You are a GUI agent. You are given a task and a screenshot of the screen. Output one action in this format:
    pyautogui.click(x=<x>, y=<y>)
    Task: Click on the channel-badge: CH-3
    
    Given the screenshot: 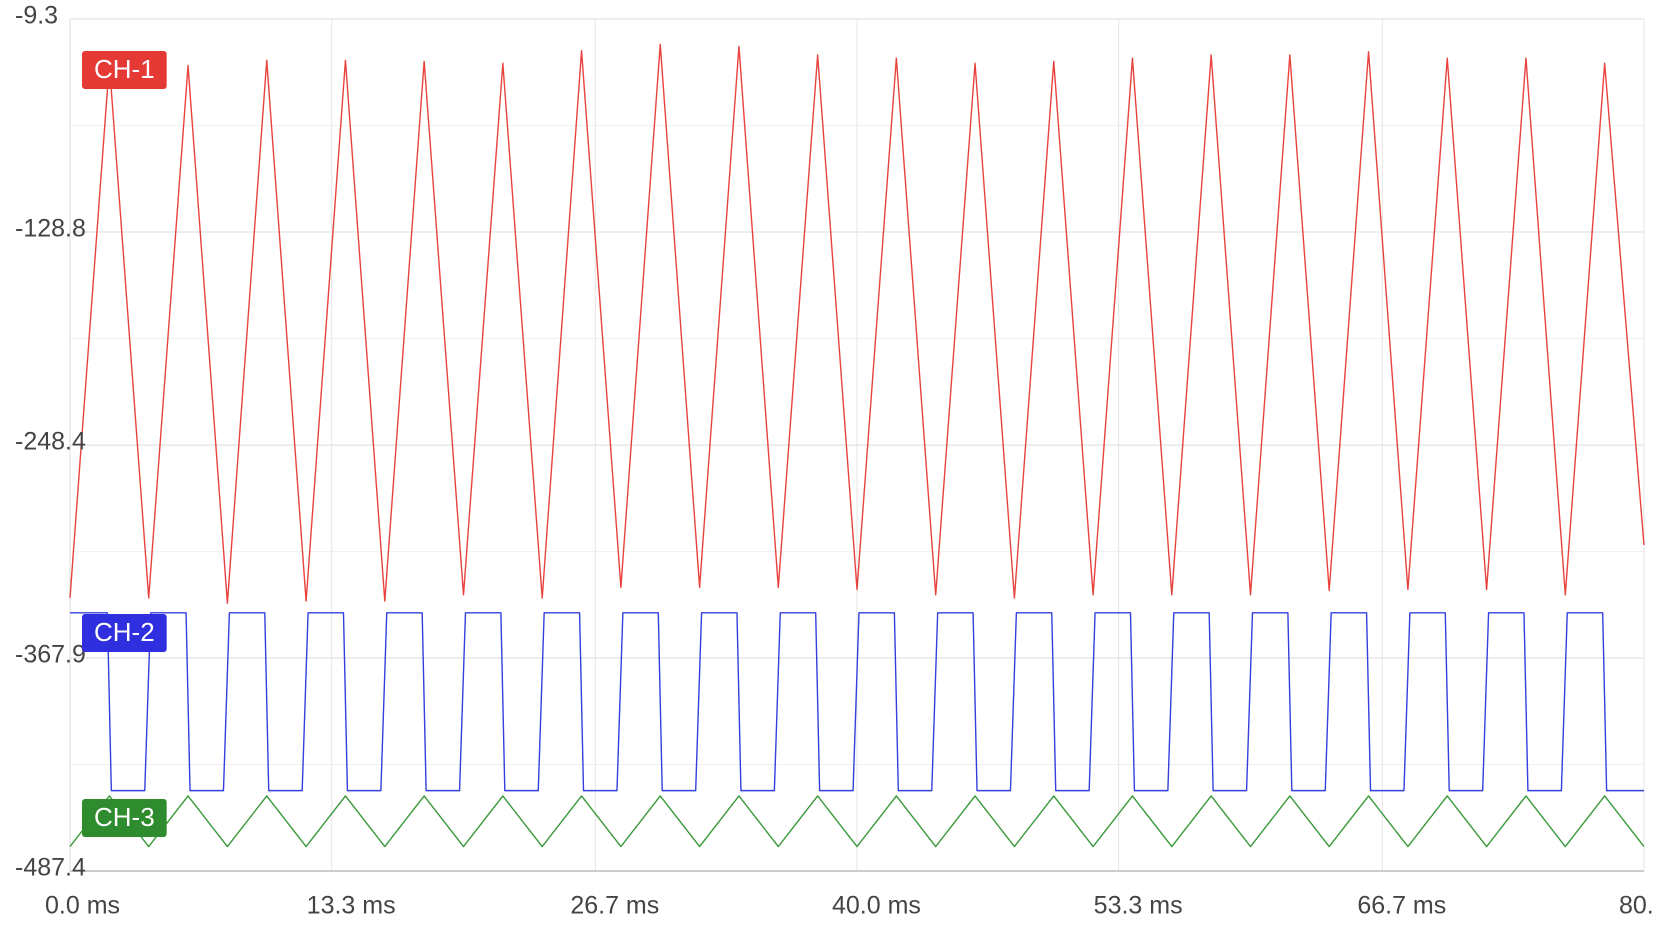 What is the action you would take?
    pyautogui.click(x=124, y=818)
    